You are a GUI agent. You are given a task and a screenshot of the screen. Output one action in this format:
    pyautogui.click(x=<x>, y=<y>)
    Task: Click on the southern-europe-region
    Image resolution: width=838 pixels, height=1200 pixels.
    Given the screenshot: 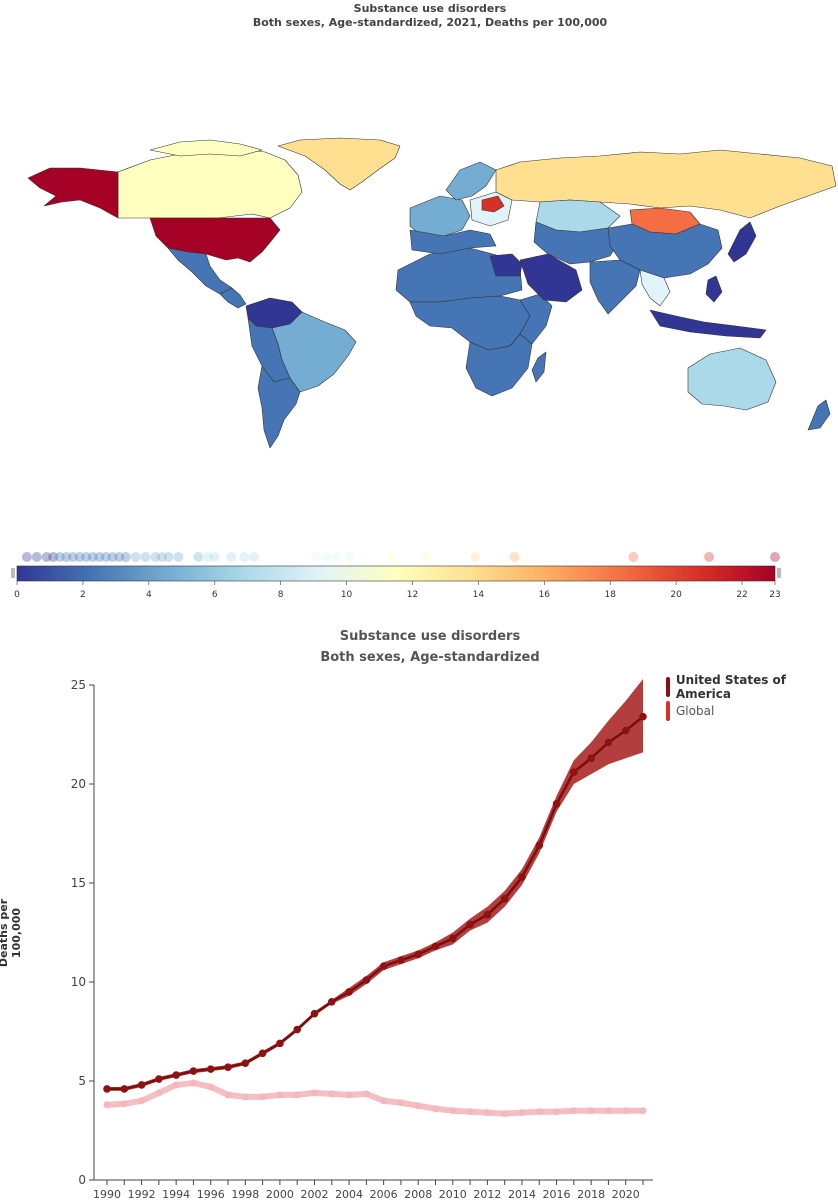 What is the action you would take?
    pyautogui.click(x=453, y=242)
    